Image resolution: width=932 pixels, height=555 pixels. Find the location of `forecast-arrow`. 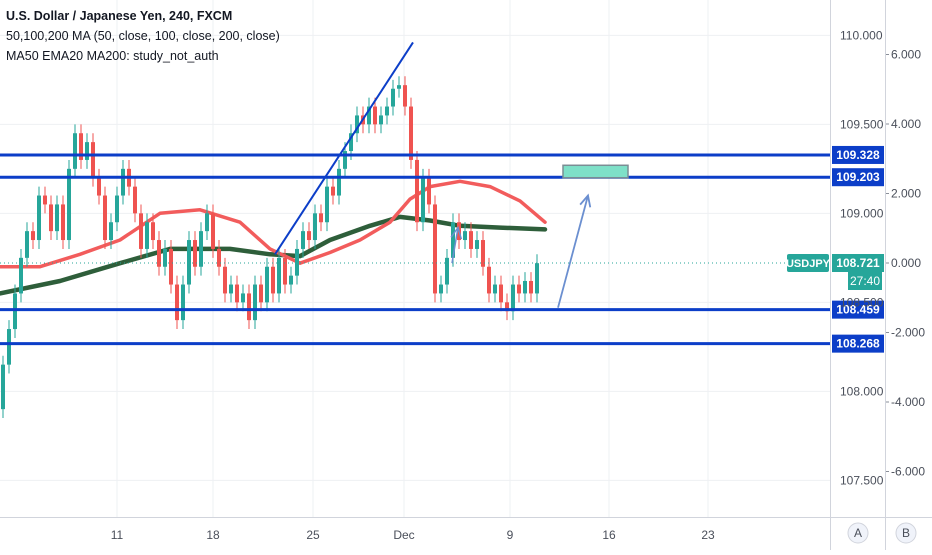

forecast-arrow is located at coordinates (574, 250).